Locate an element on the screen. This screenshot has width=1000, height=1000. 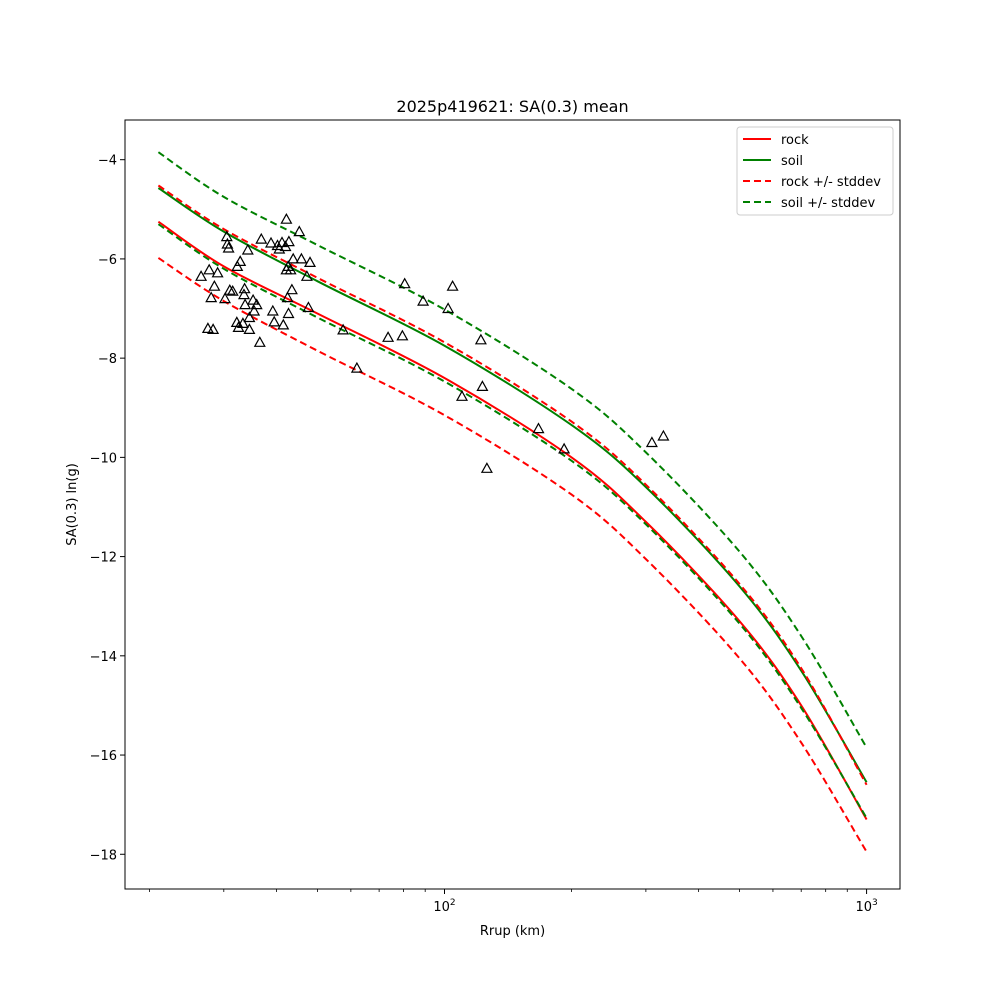
x-tick-label: 10² is located at coordinates (444, 906).